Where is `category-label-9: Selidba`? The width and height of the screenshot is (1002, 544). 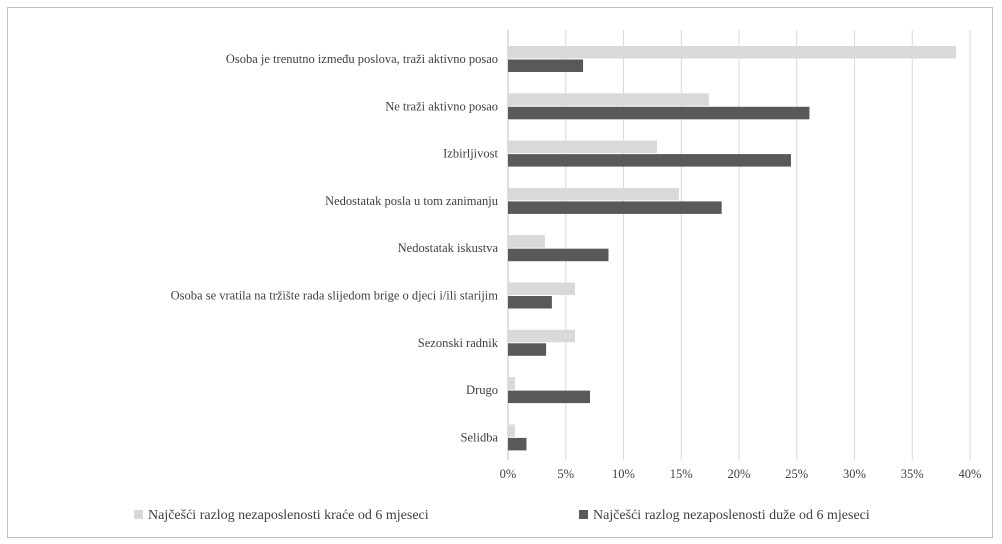
category-label-9: Selidba is located at coordinates (480, 437).